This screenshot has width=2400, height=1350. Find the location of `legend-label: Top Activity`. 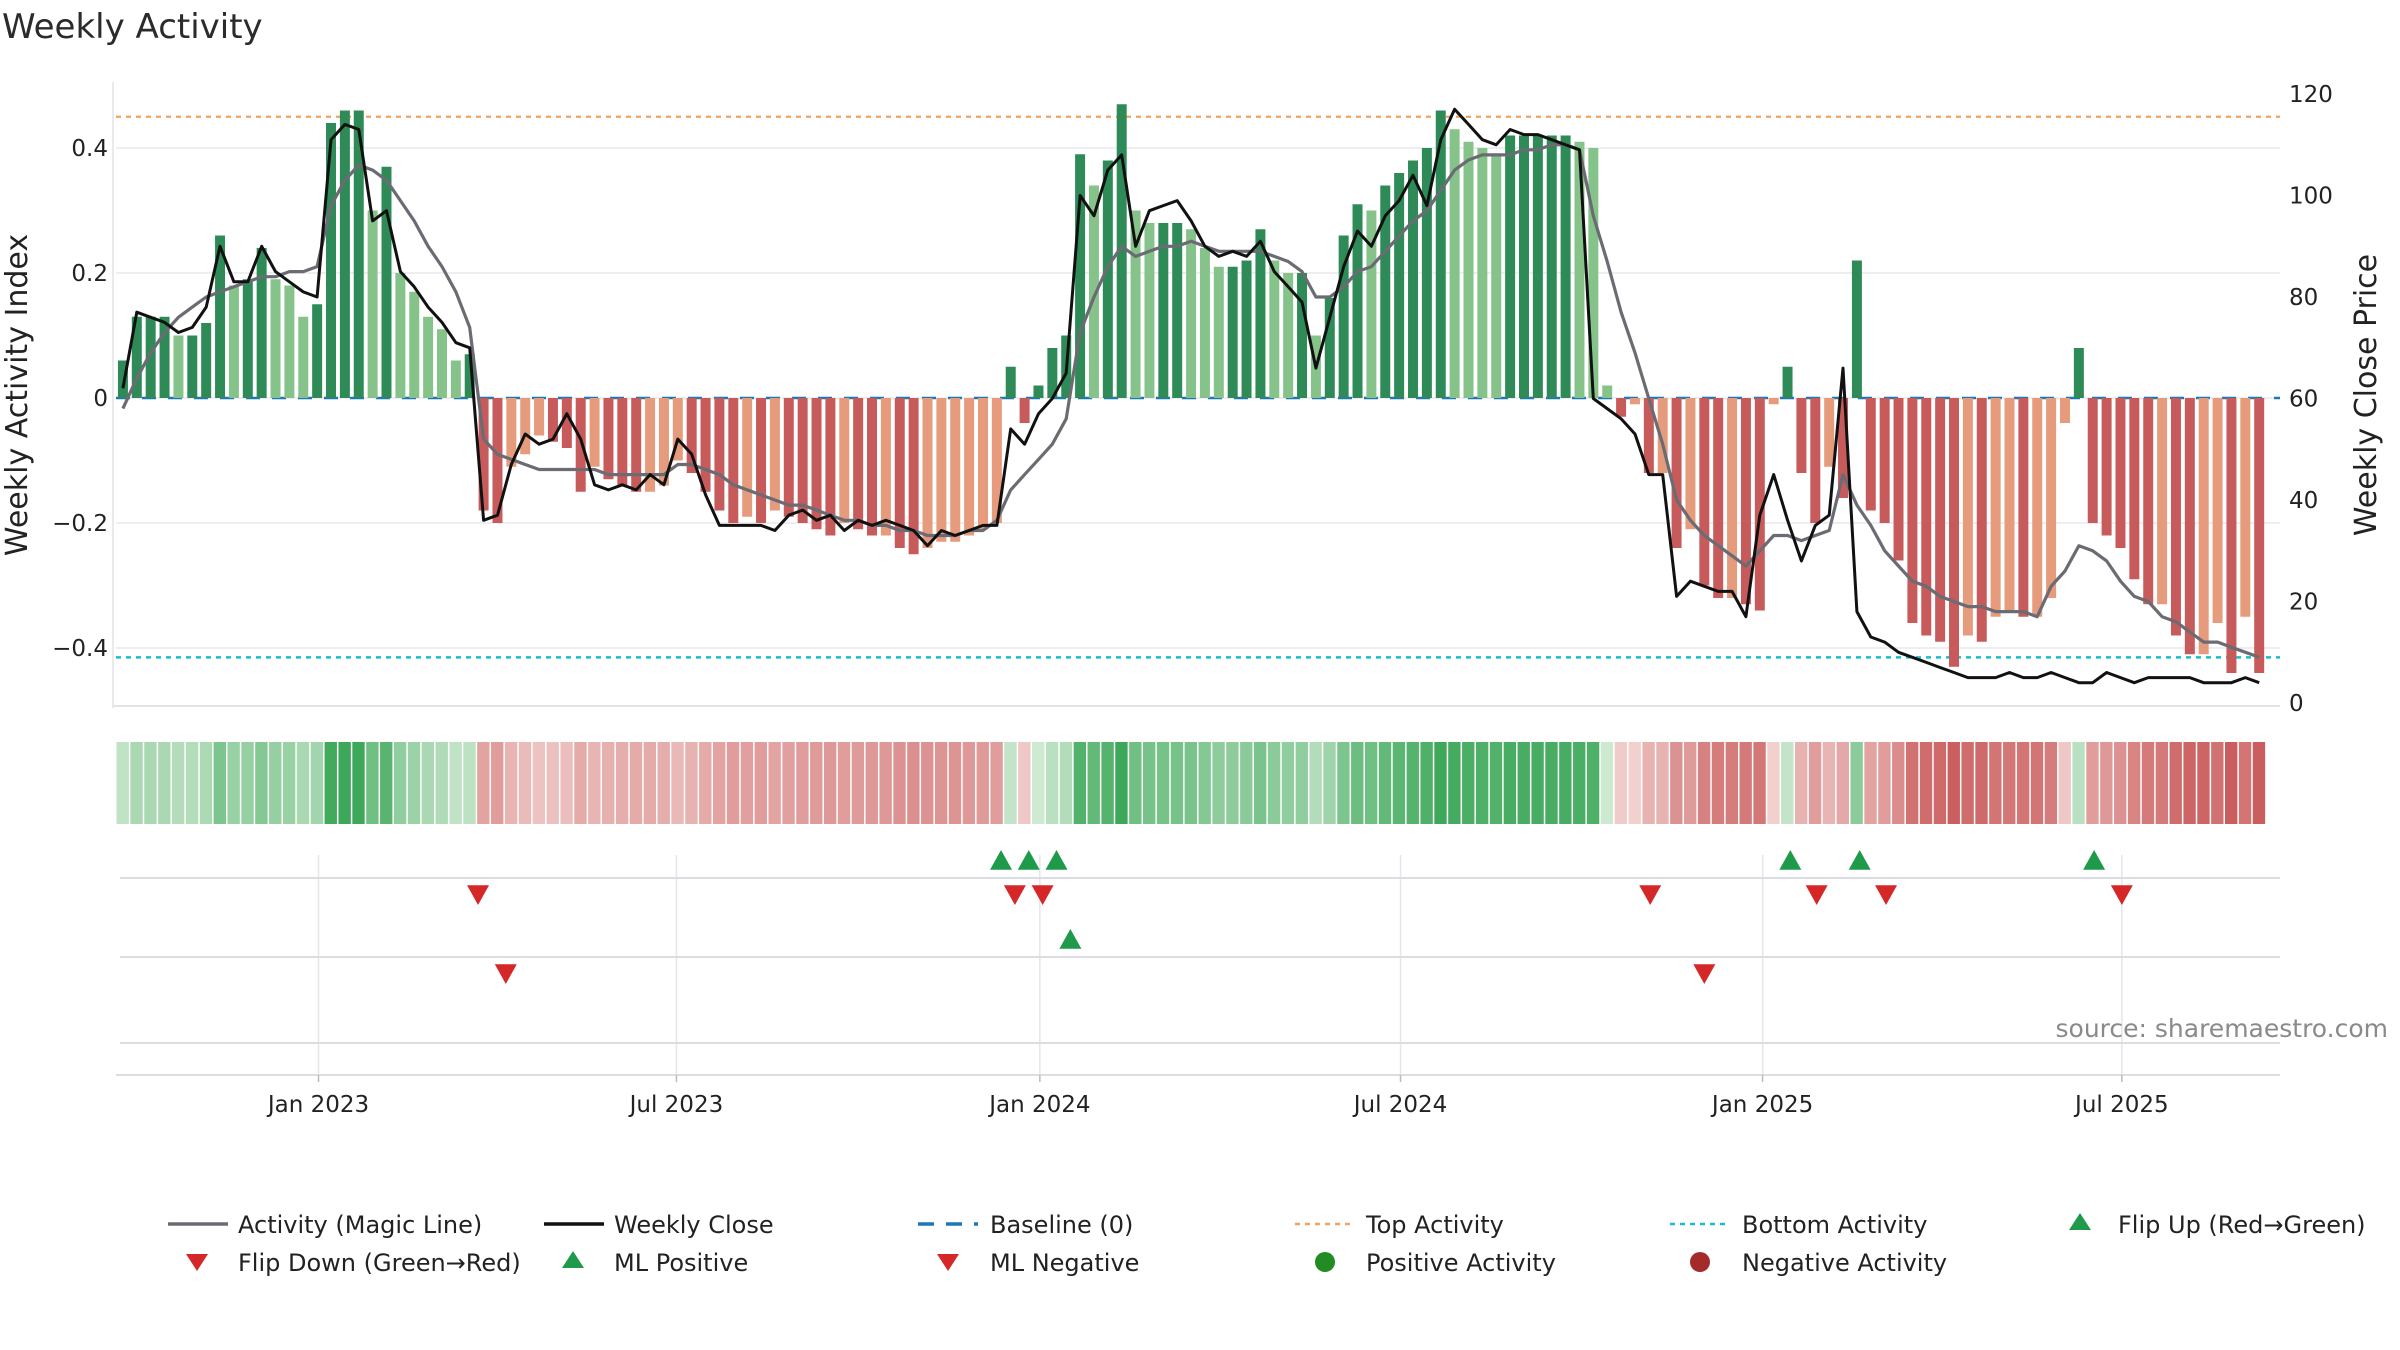

legend-label: Top Activity is located at coordinates (1434, 1225).